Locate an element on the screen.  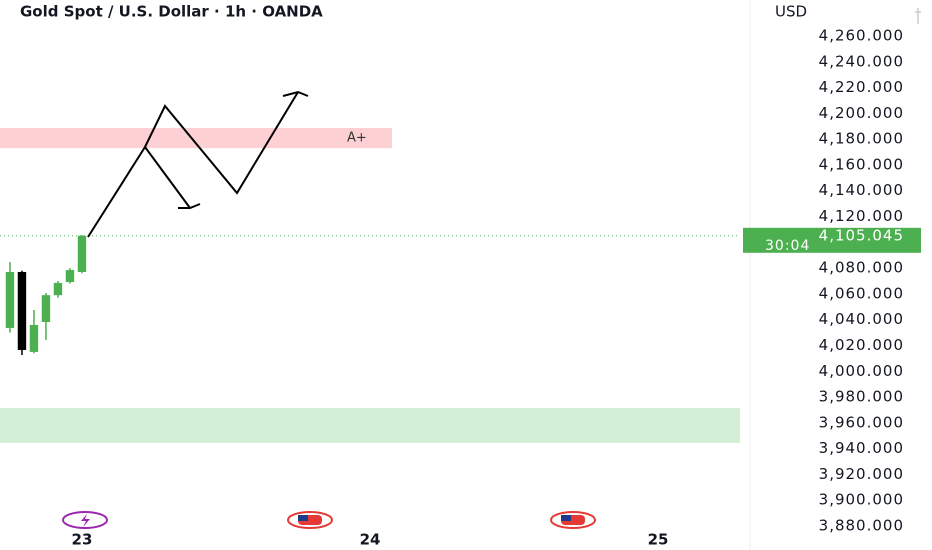
y-tick-label: 3,960.000 is located at coordinates (861, 422).